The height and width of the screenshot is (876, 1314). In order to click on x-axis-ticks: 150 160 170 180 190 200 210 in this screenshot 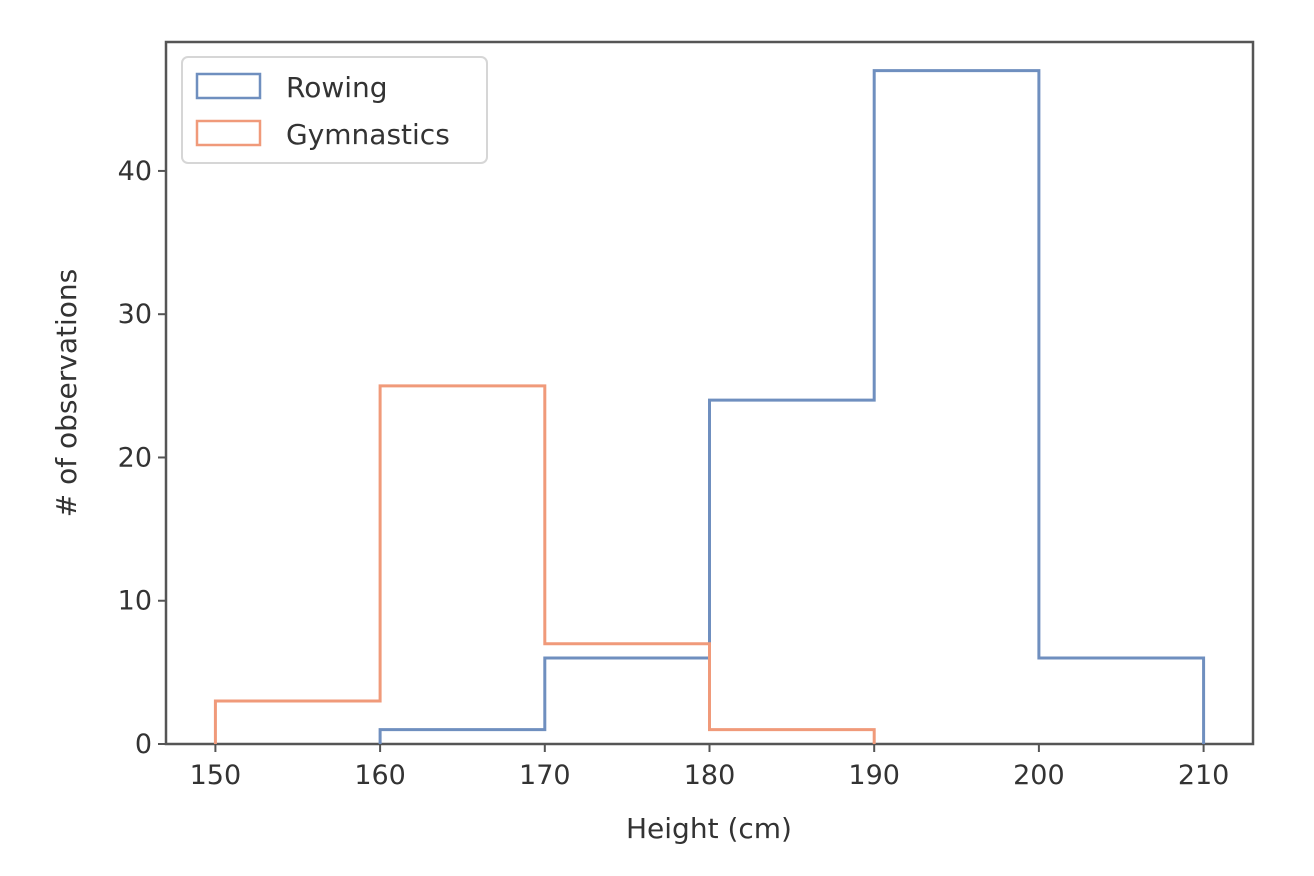, I will do `click(710, 767)`.